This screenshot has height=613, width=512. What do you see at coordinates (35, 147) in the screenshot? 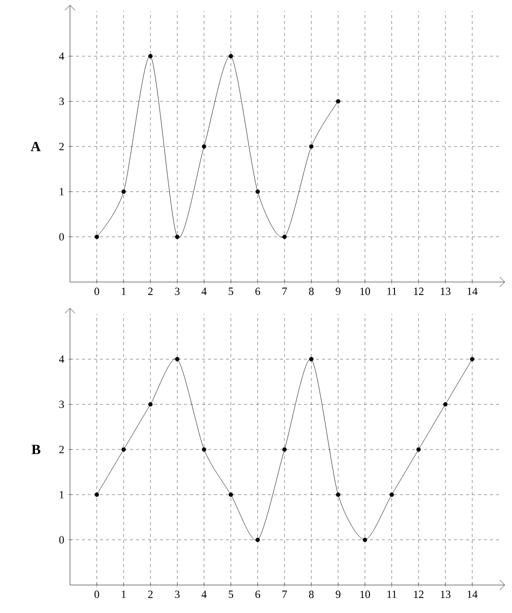
I see `y-axis-title: A` at bounding box center [35, 147].